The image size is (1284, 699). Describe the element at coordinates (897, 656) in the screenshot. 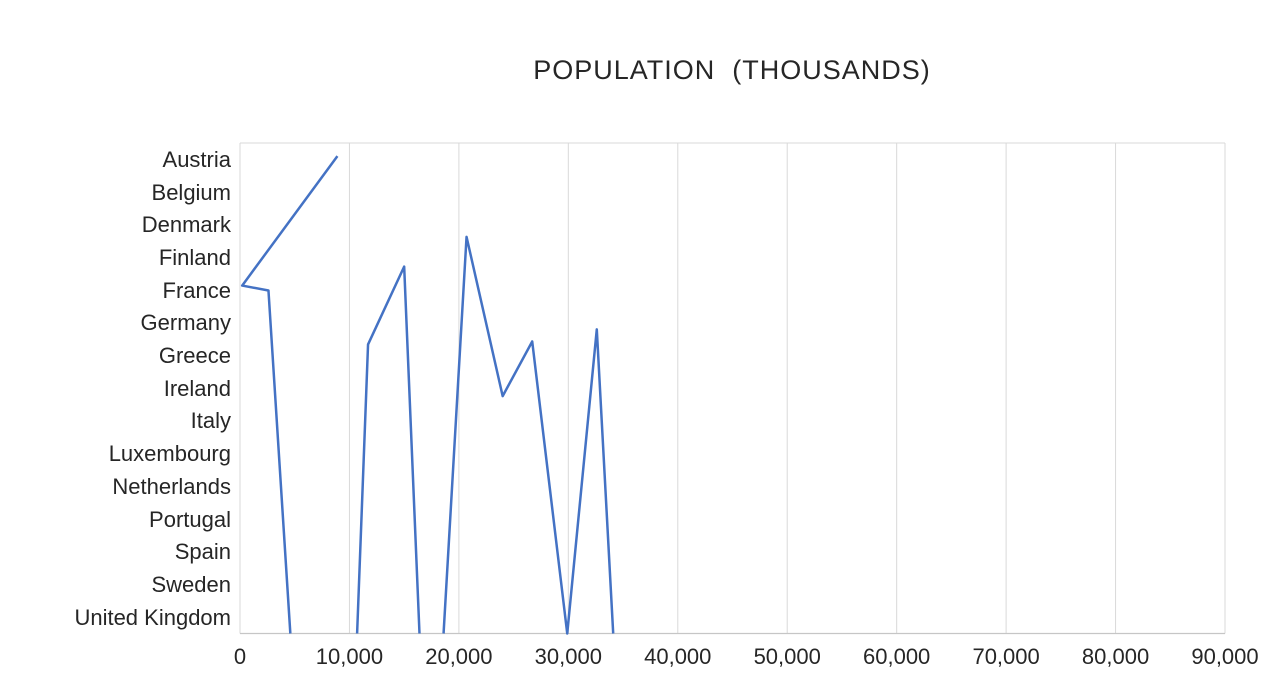

I see `x-axis-tick-label: 60,000` at that location.